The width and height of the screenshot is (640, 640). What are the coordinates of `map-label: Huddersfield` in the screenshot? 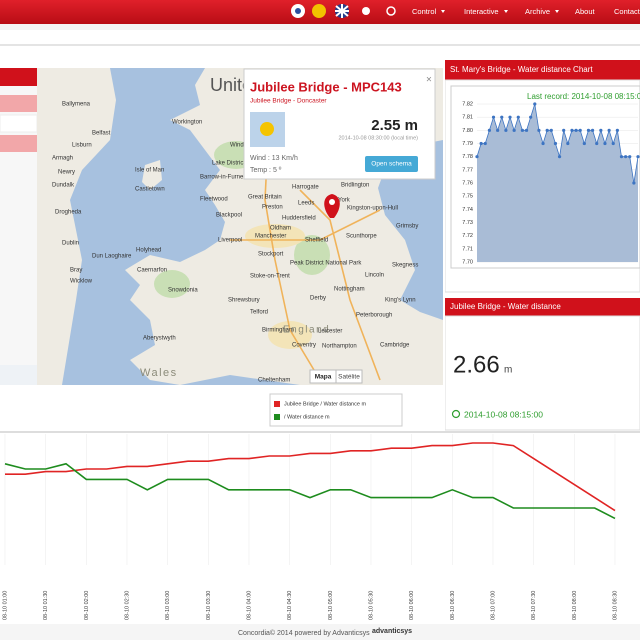 It's located at (299, 219).